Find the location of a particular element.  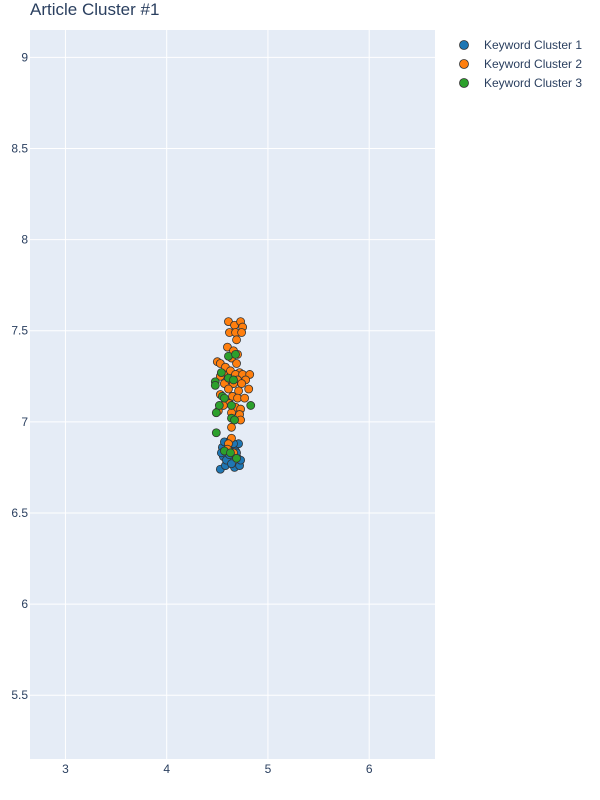

x-axis-ticks: 3 4 5 6 is located at coordinates (217, 769).